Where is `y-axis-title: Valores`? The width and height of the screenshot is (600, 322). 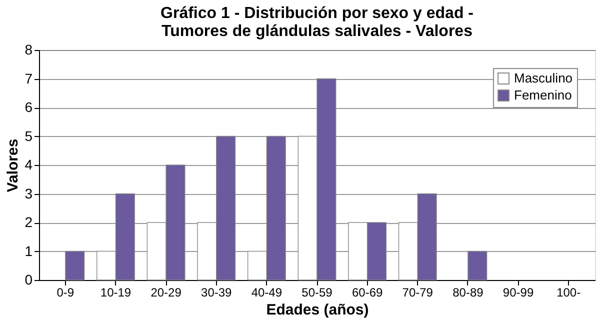 y-axis-title: Valores is located at coordinates (13, 165).